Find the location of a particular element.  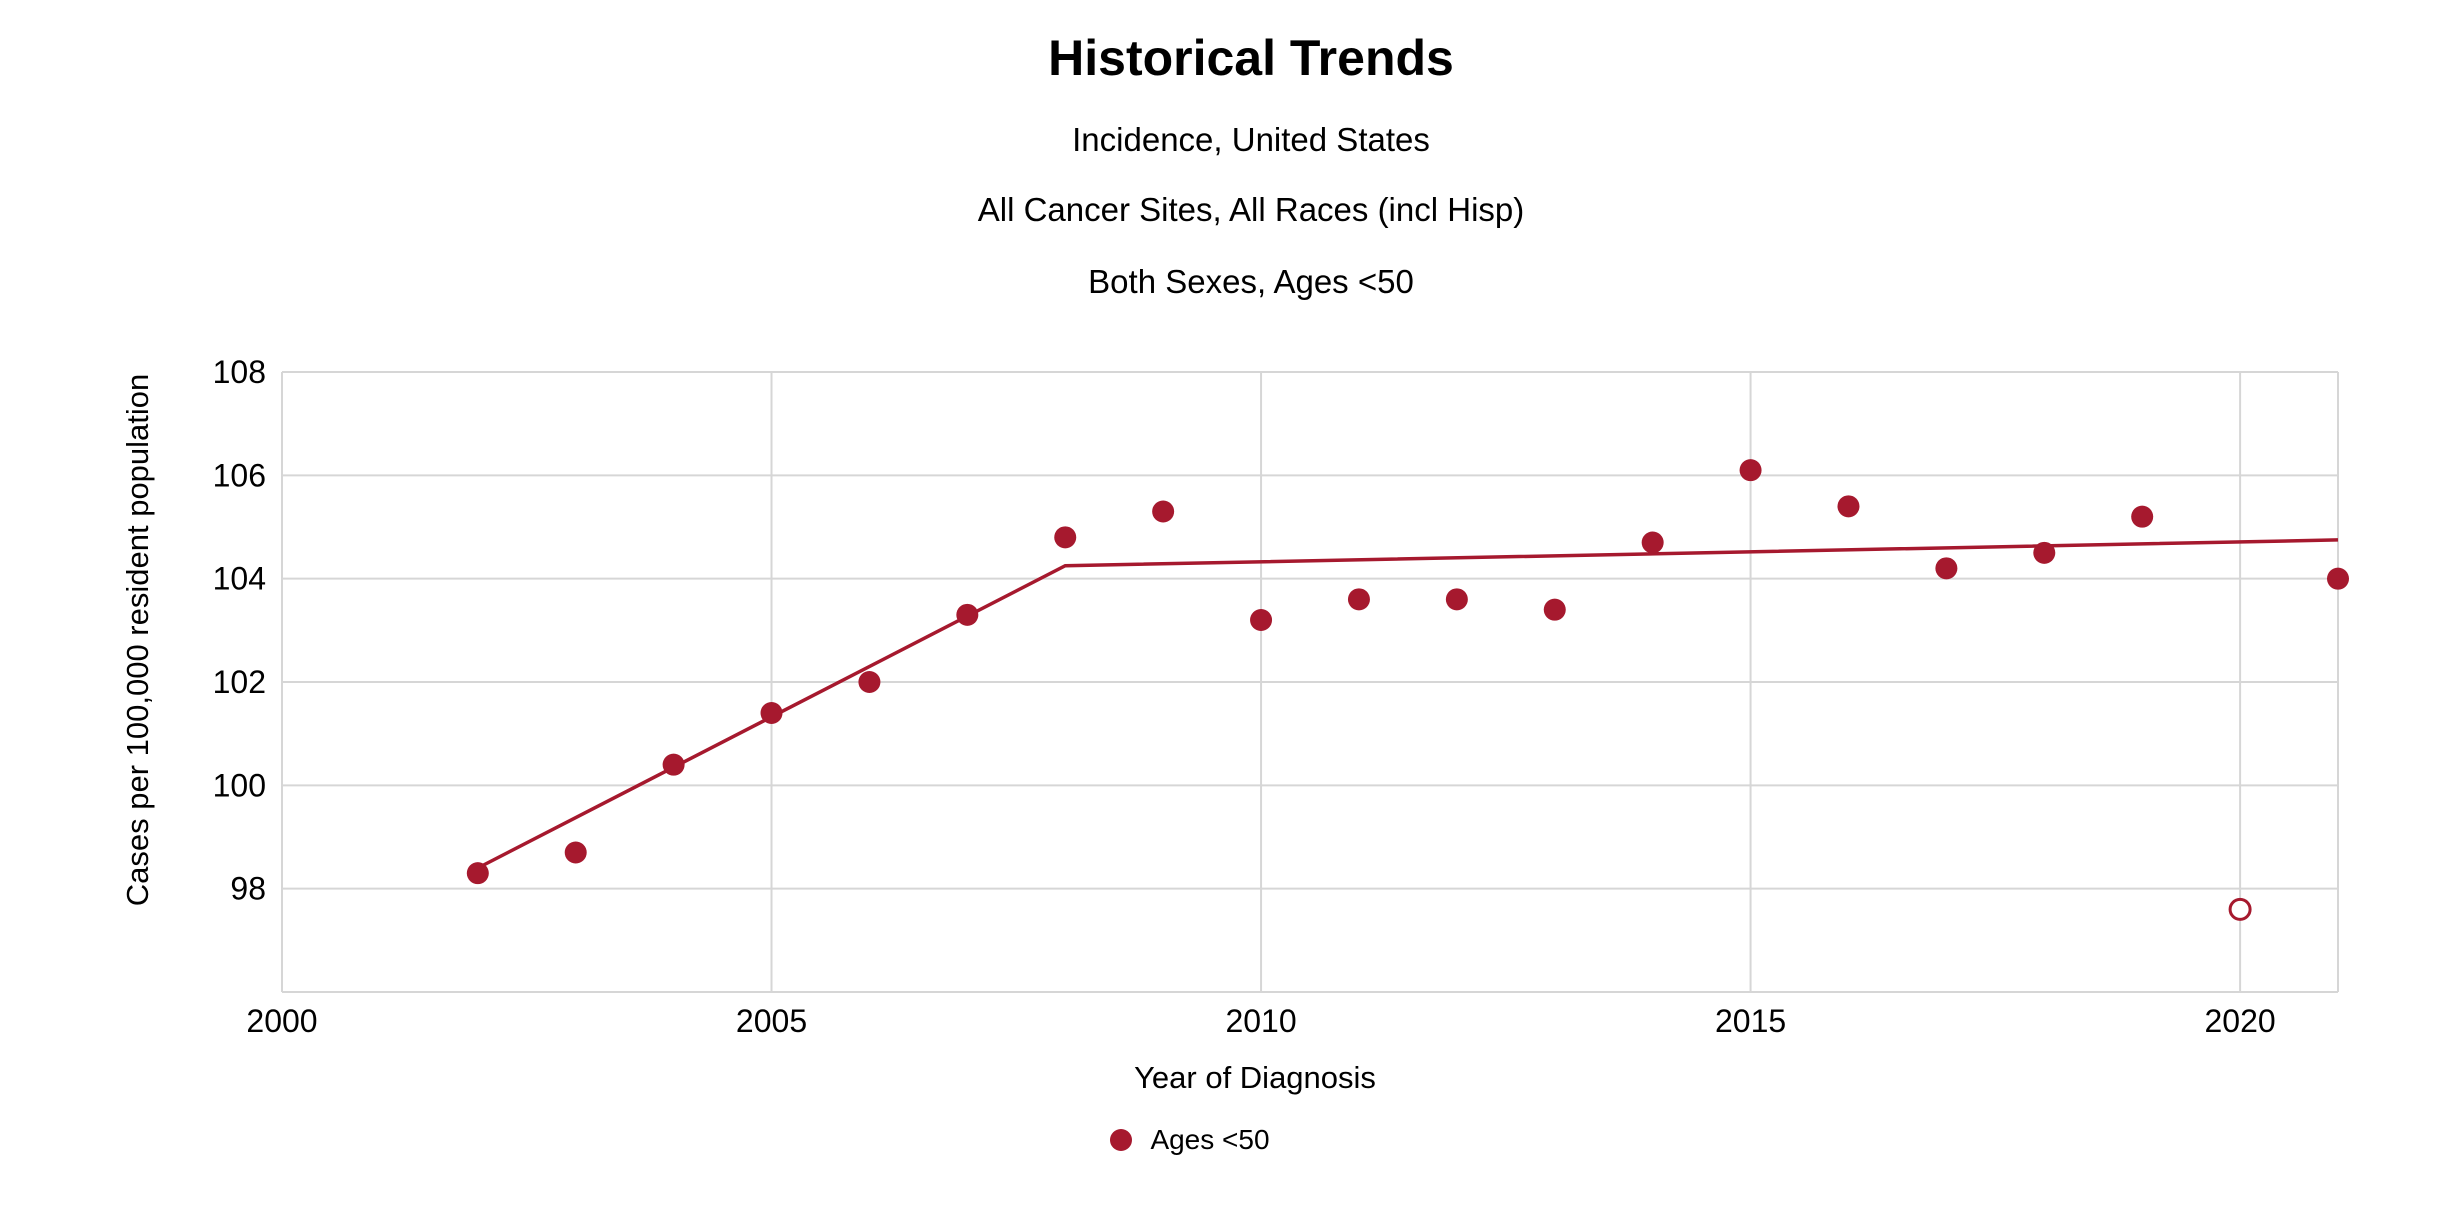

data-point-2007 is located at coordinates (967, 614).